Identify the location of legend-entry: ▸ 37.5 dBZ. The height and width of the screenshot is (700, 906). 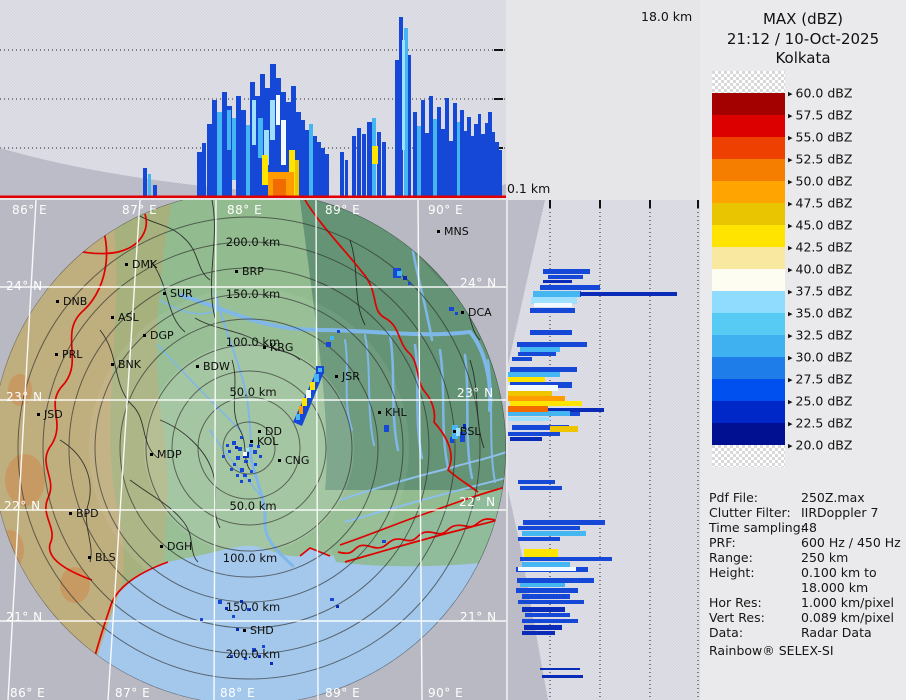
(820, 291).